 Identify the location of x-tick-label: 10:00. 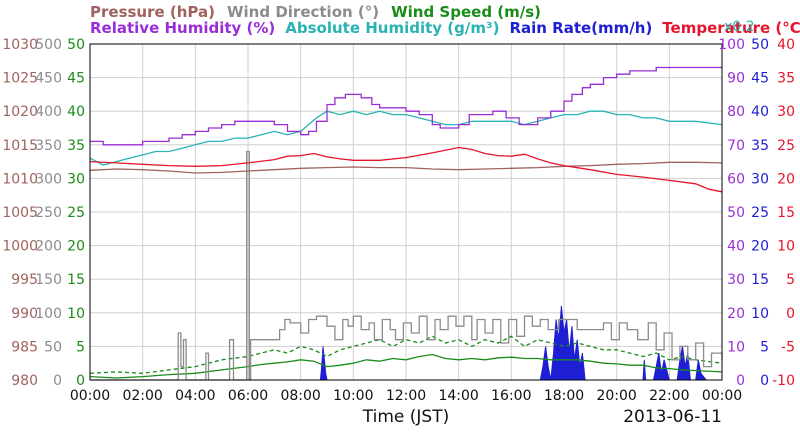
(353, 396).